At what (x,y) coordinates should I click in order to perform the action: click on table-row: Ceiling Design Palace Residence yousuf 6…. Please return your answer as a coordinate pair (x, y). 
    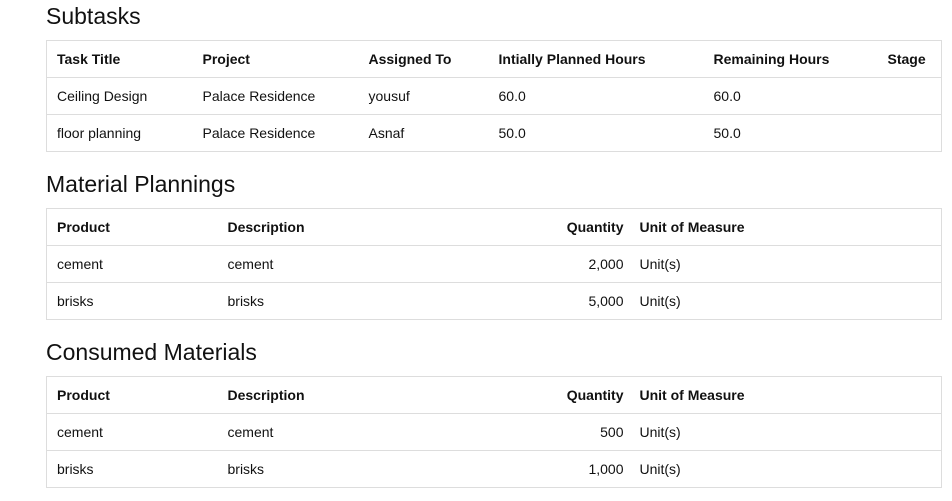
    Looking at the image, I should click on (494, 96).